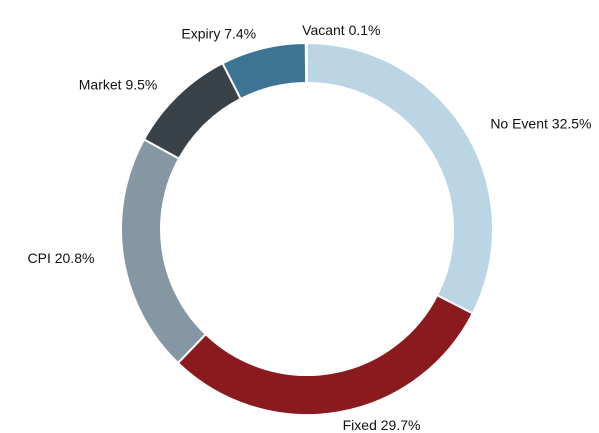 This screenshot has width=599, height=433. What do you see at coordinates (572, 123) in the screenshot?
I see `slice-value: 32.5%` at bounding box center [572, 123].